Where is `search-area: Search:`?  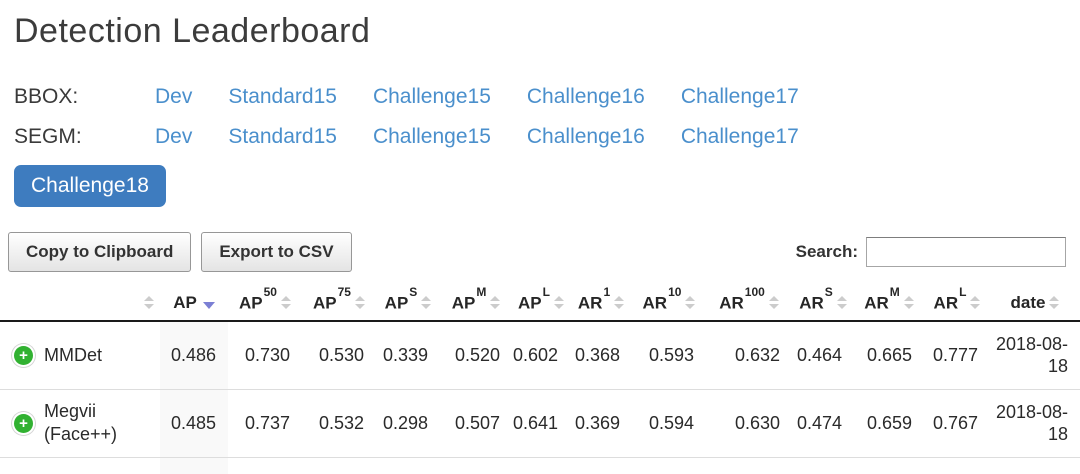
search-area: Search: is located at coordinates (931, 252).